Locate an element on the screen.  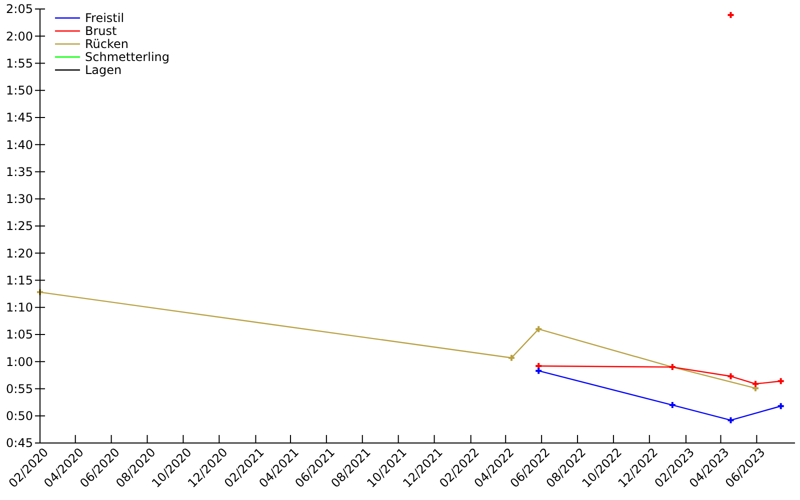
y-tick-label: 1:25 is located at coordinates (19, 226).